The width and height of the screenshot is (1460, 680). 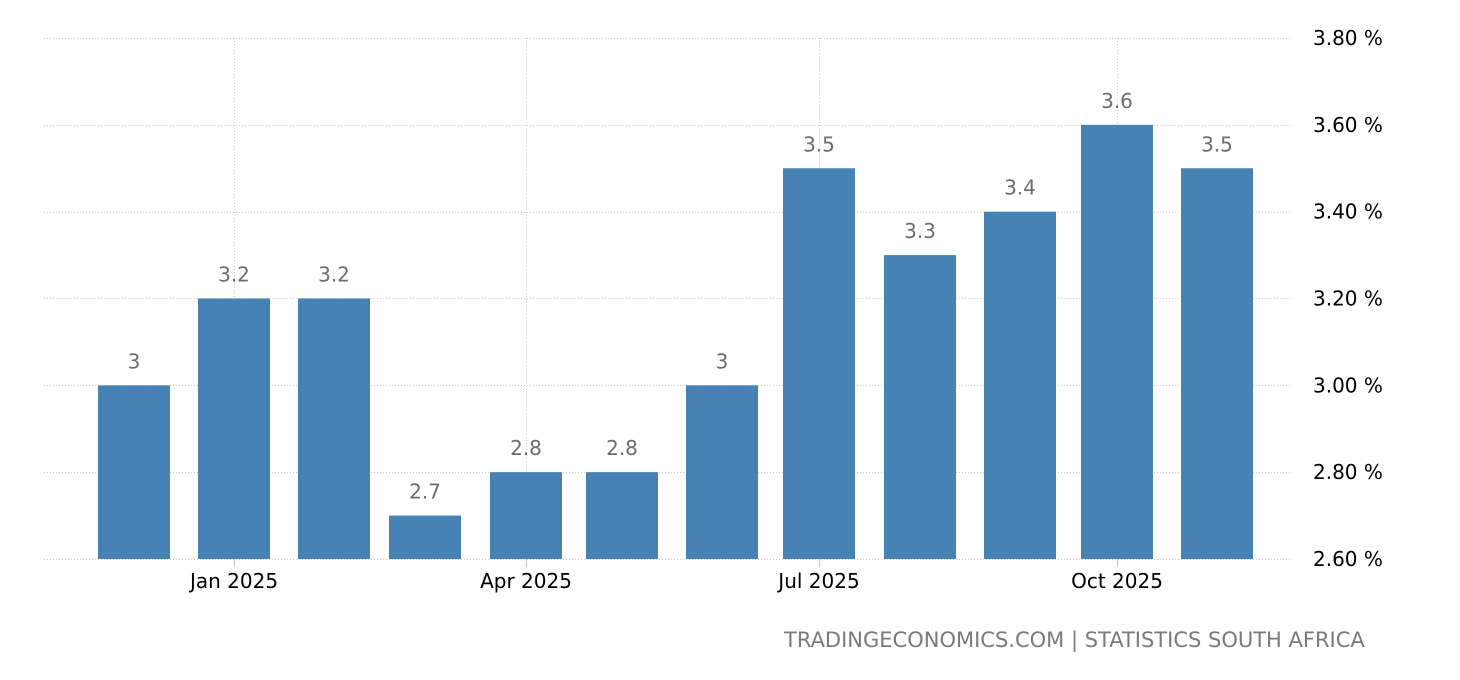 What do you see at coordinates (1348, 559) in the screenshot?
I see `y-tick-label: 2.60 %` at bounding box center [1348, 559].